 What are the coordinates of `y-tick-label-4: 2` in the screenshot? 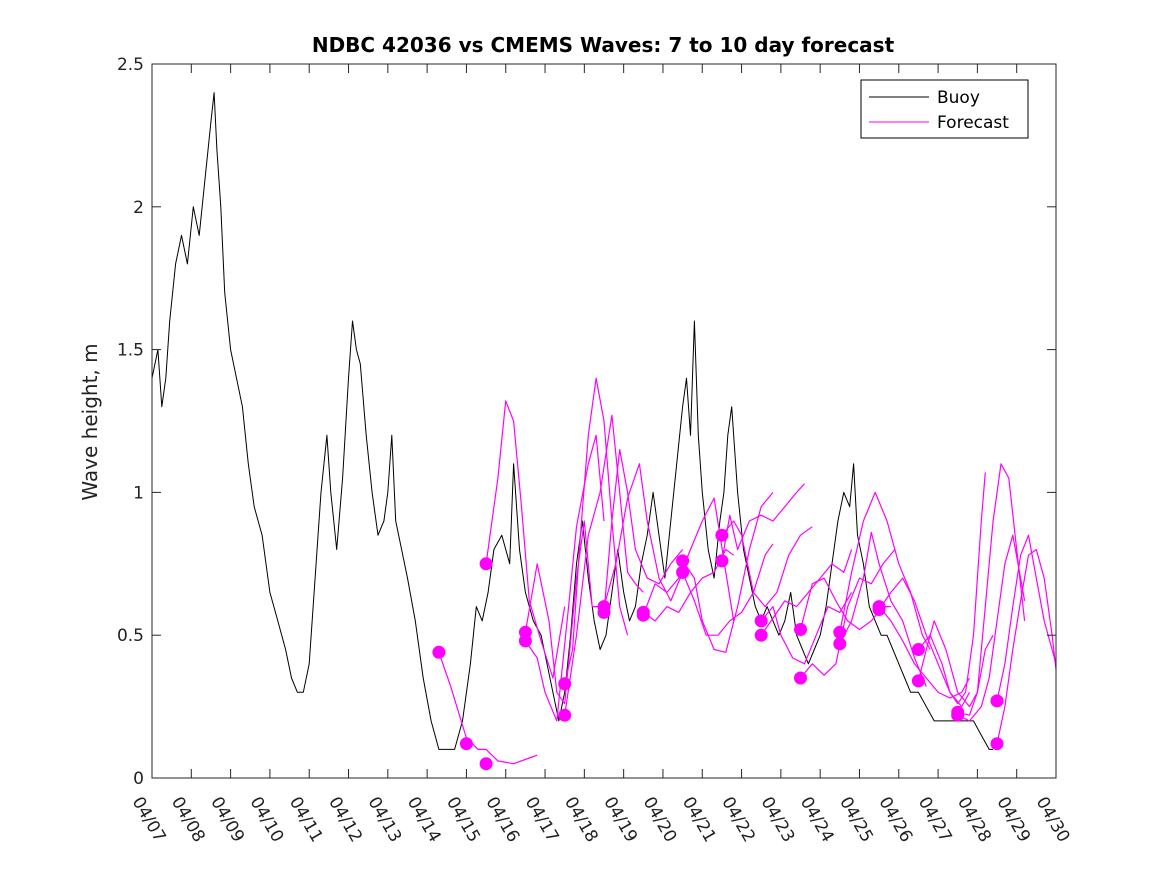 It's located at (138, 208).